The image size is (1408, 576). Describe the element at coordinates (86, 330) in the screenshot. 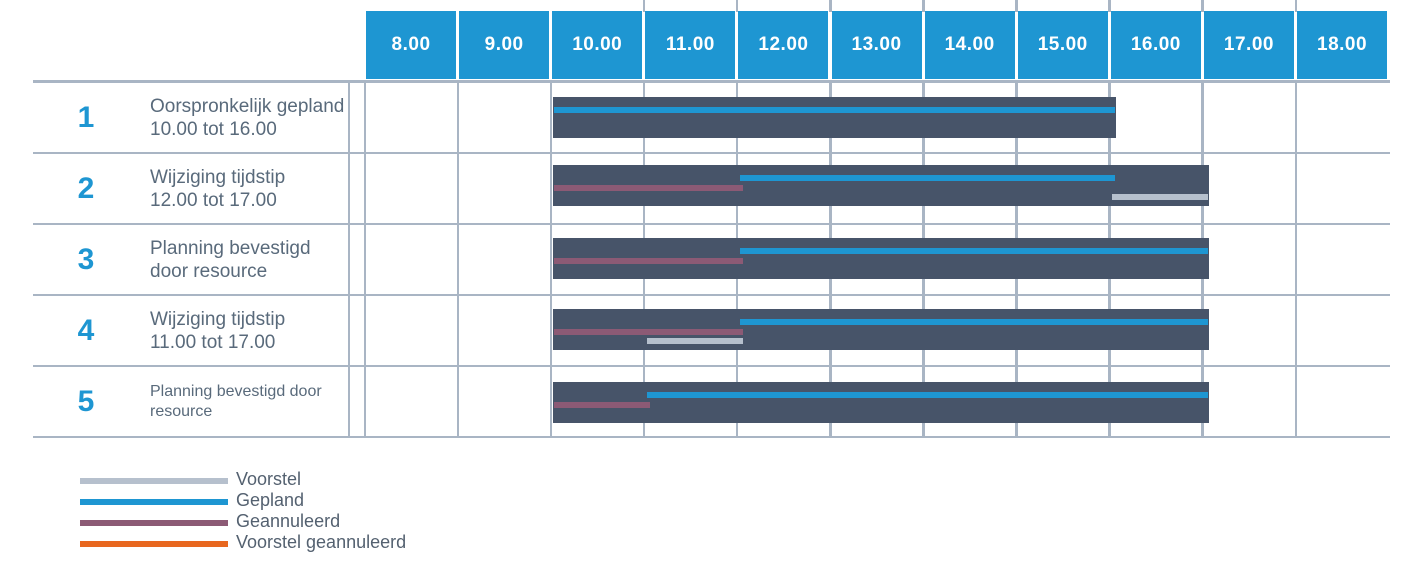

I see `row-number: 4` at that location.